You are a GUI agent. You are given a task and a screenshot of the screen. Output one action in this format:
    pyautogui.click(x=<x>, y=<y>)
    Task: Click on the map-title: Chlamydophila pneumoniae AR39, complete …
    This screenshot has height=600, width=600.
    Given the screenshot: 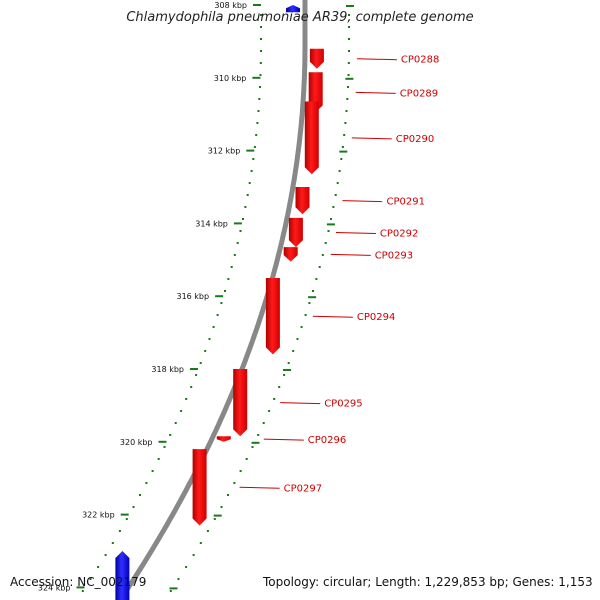 What is the action you would take?
    pyautogui.click(x=300, y=17)
    